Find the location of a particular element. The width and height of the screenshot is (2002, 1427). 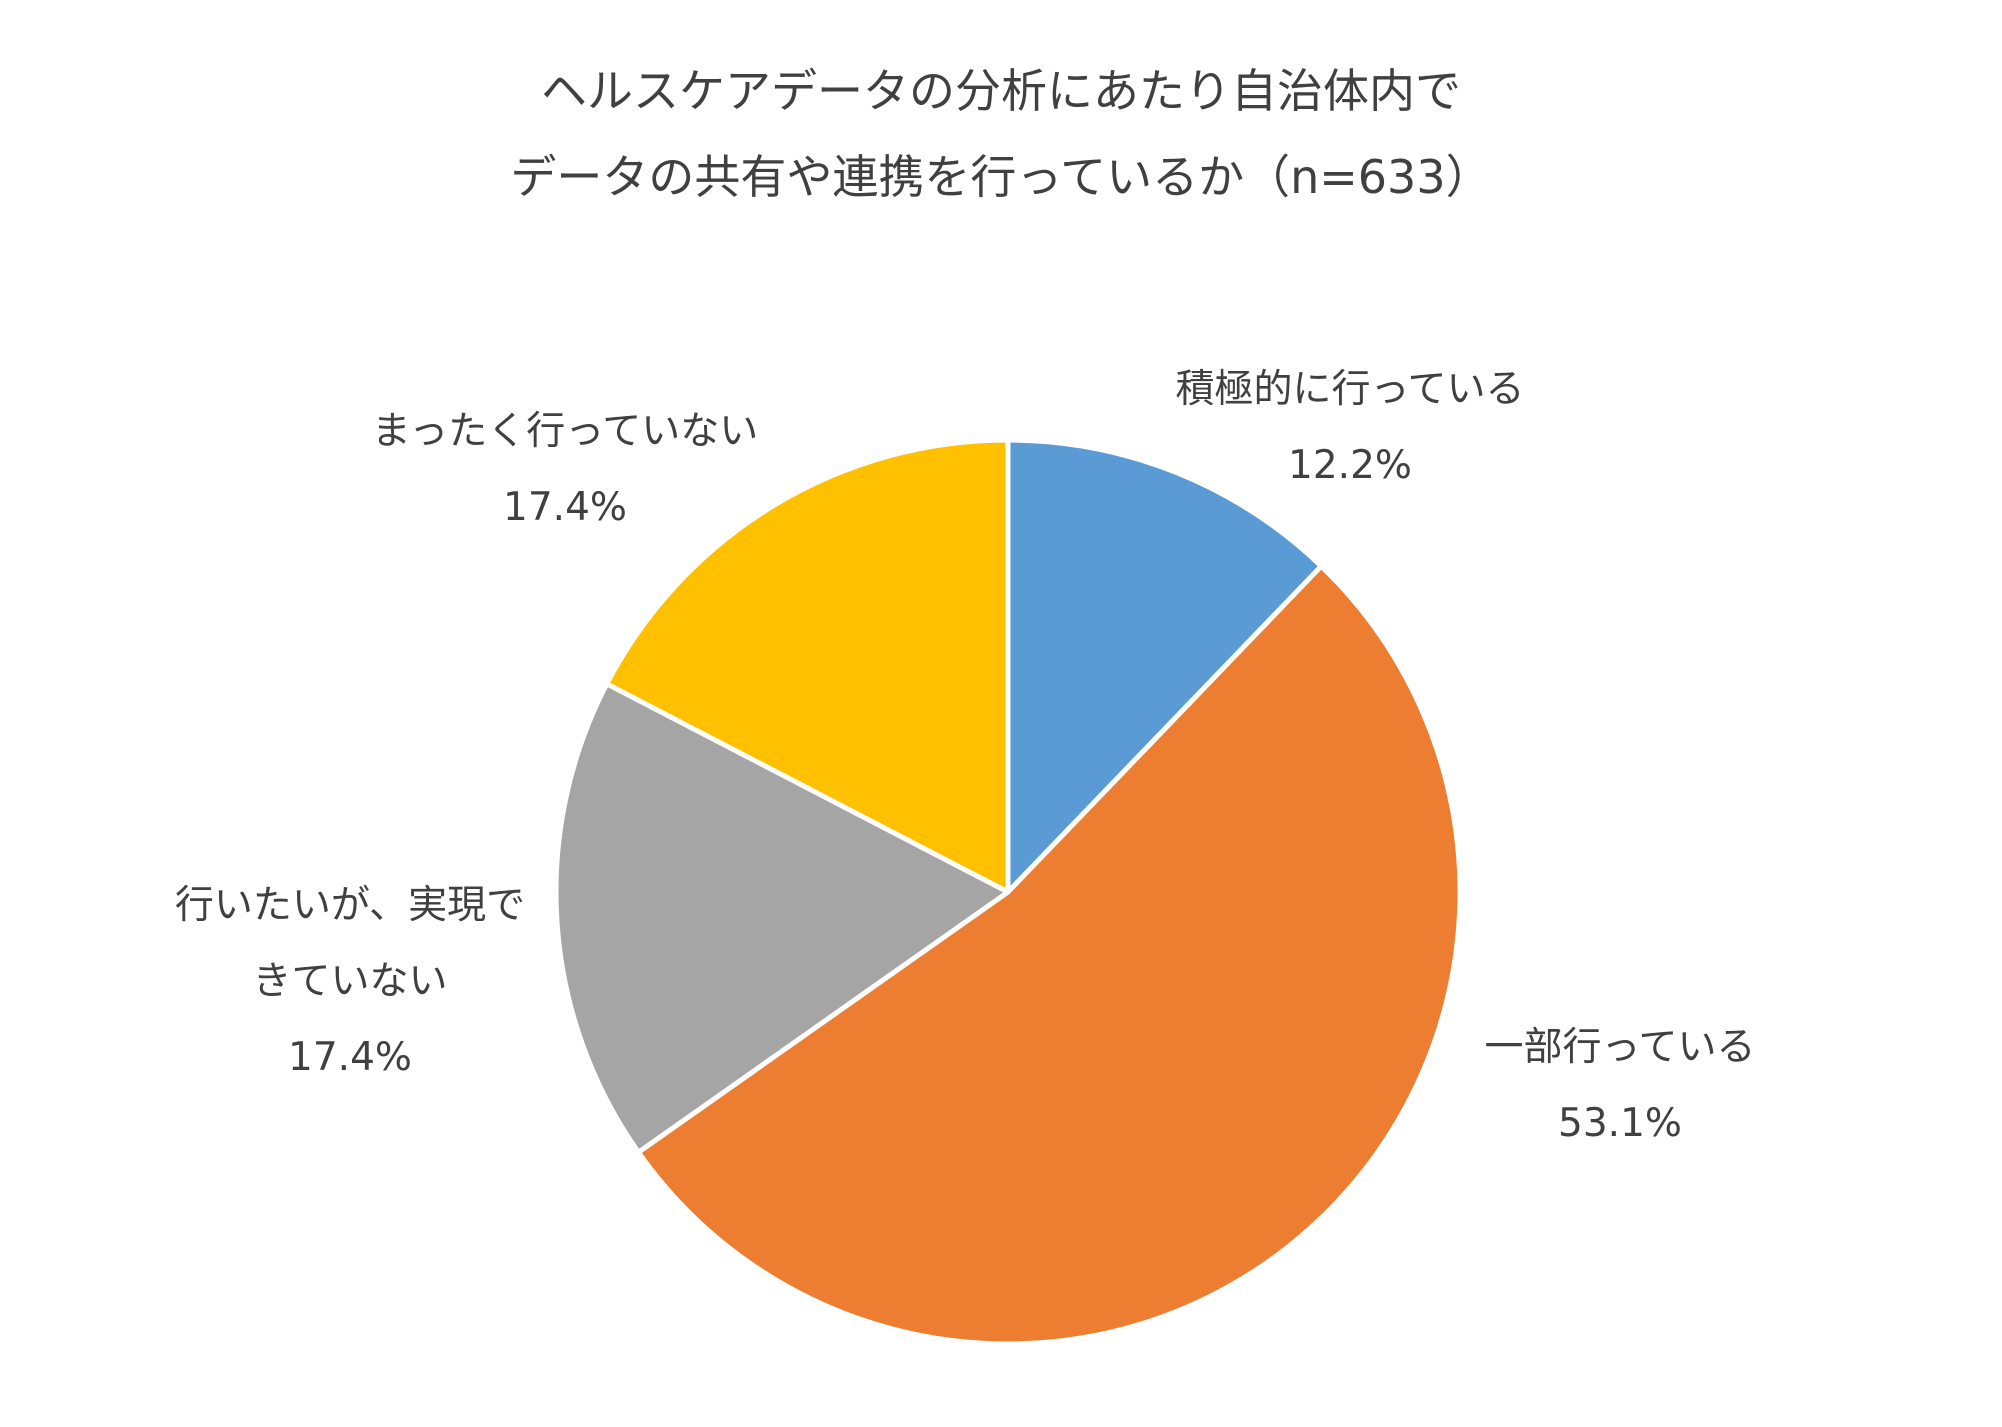

pie-slice-not-at-all is located at coordinates (807, 666).